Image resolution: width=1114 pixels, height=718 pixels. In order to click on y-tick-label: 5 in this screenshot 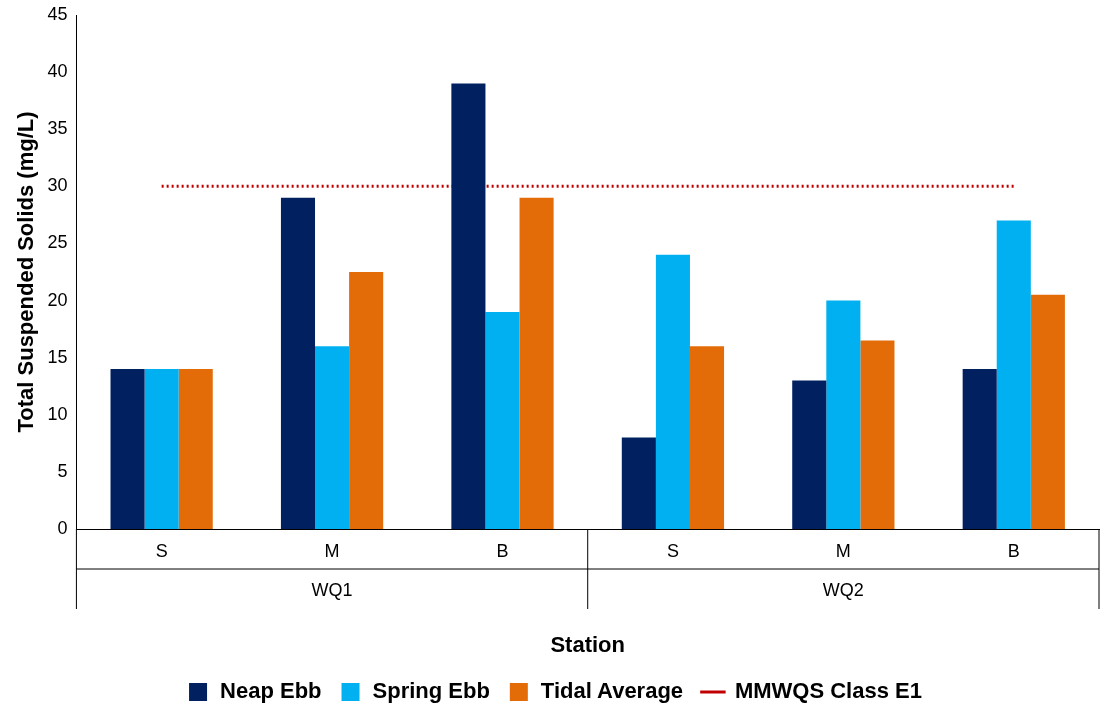, I will do `click(62, 470)`.